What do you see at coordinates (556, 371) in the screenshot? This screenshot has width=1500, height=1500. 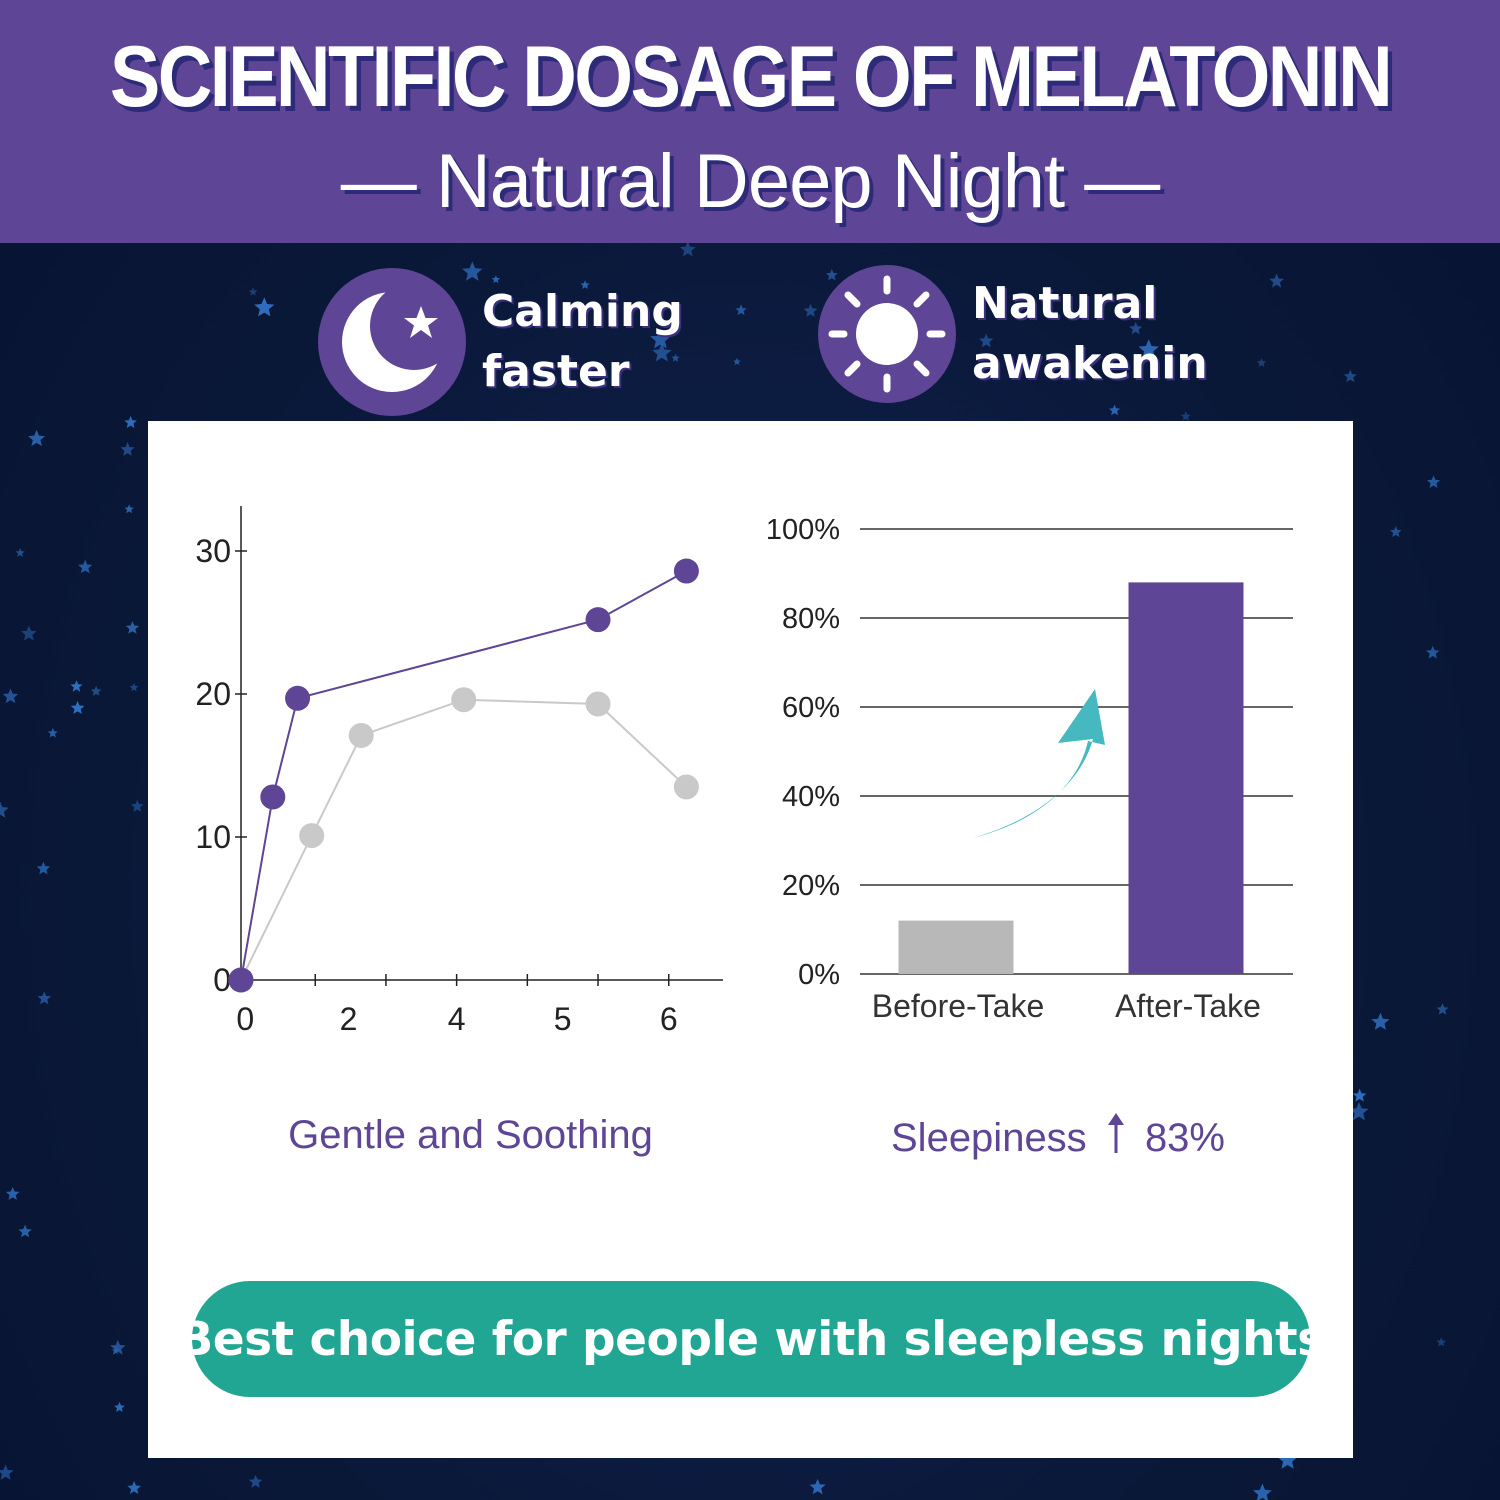 I see `feature-label-line: faster` at bounding box center [556, 371].